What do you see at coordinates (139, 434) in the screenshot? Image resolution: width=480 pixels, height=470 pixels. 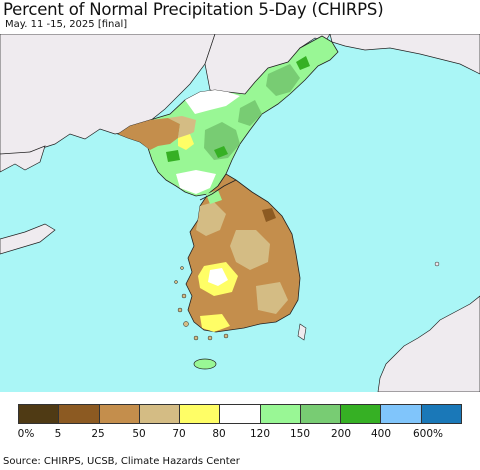 I see `legend-label: 50` at bounding box center [139, 434].